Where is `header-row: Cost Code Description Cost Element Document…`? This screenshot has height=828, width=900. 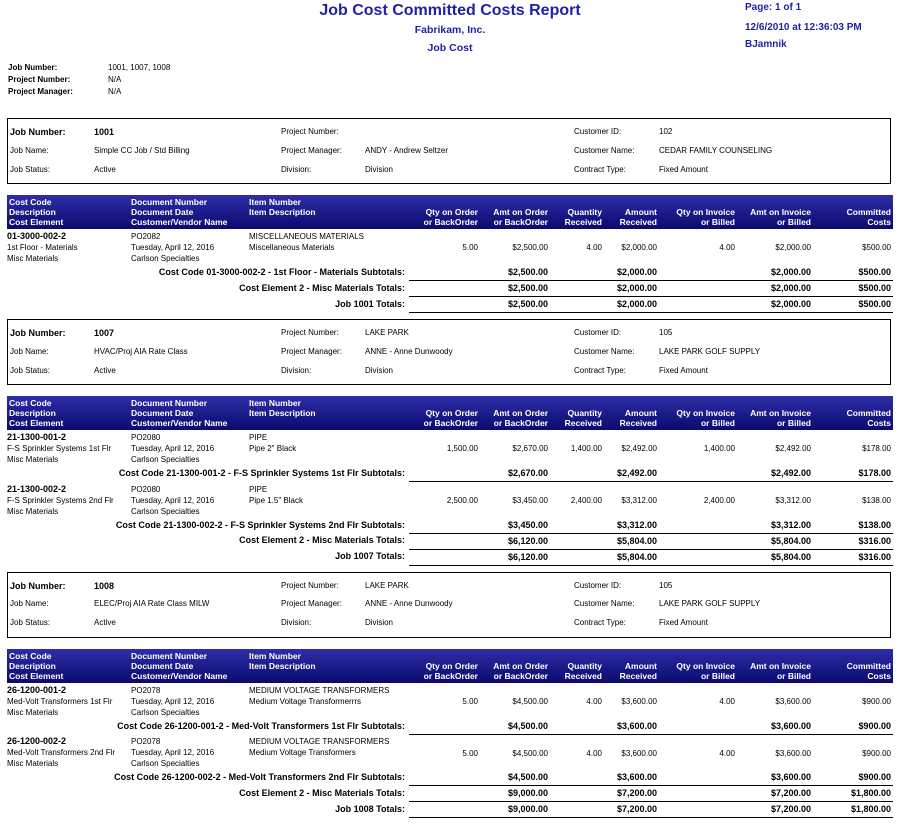
header-row: Cost Code Description Cost Element Document… is located at coordinates (450, 413).